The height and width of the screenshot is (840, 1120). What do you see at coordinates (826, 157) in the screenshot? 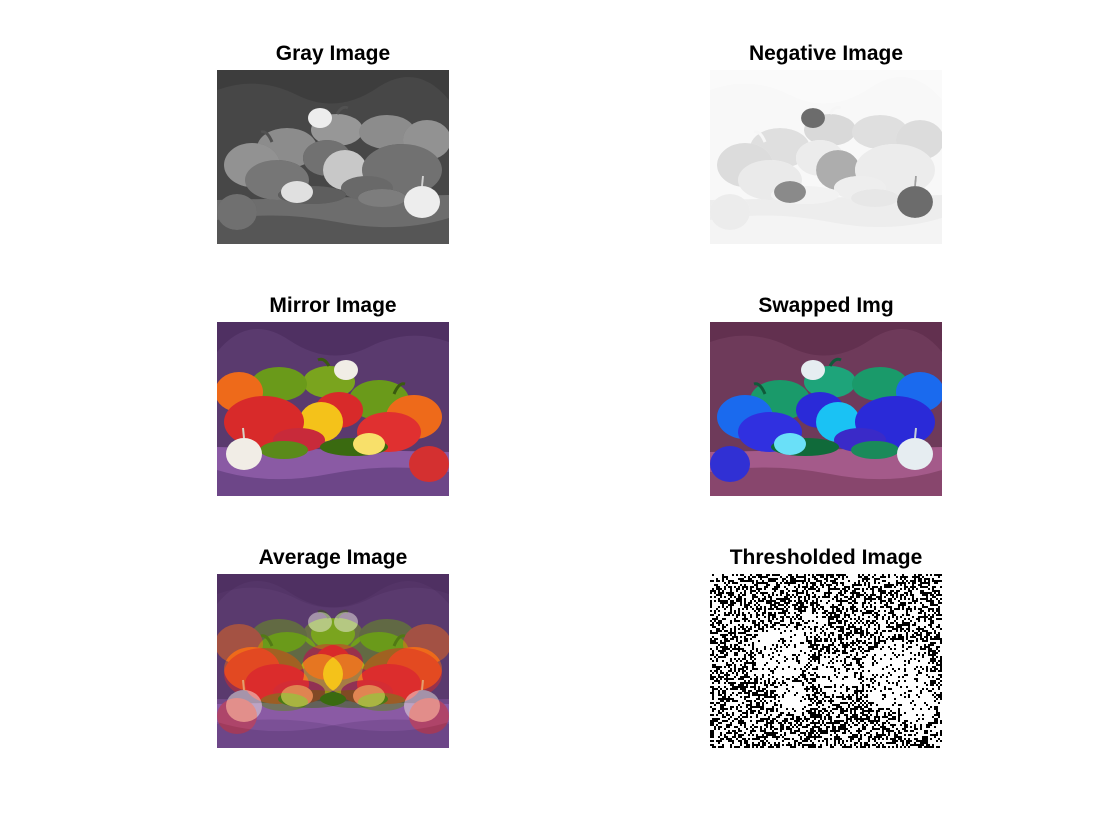
I see `negative-image` at bounding box center [826, 157].